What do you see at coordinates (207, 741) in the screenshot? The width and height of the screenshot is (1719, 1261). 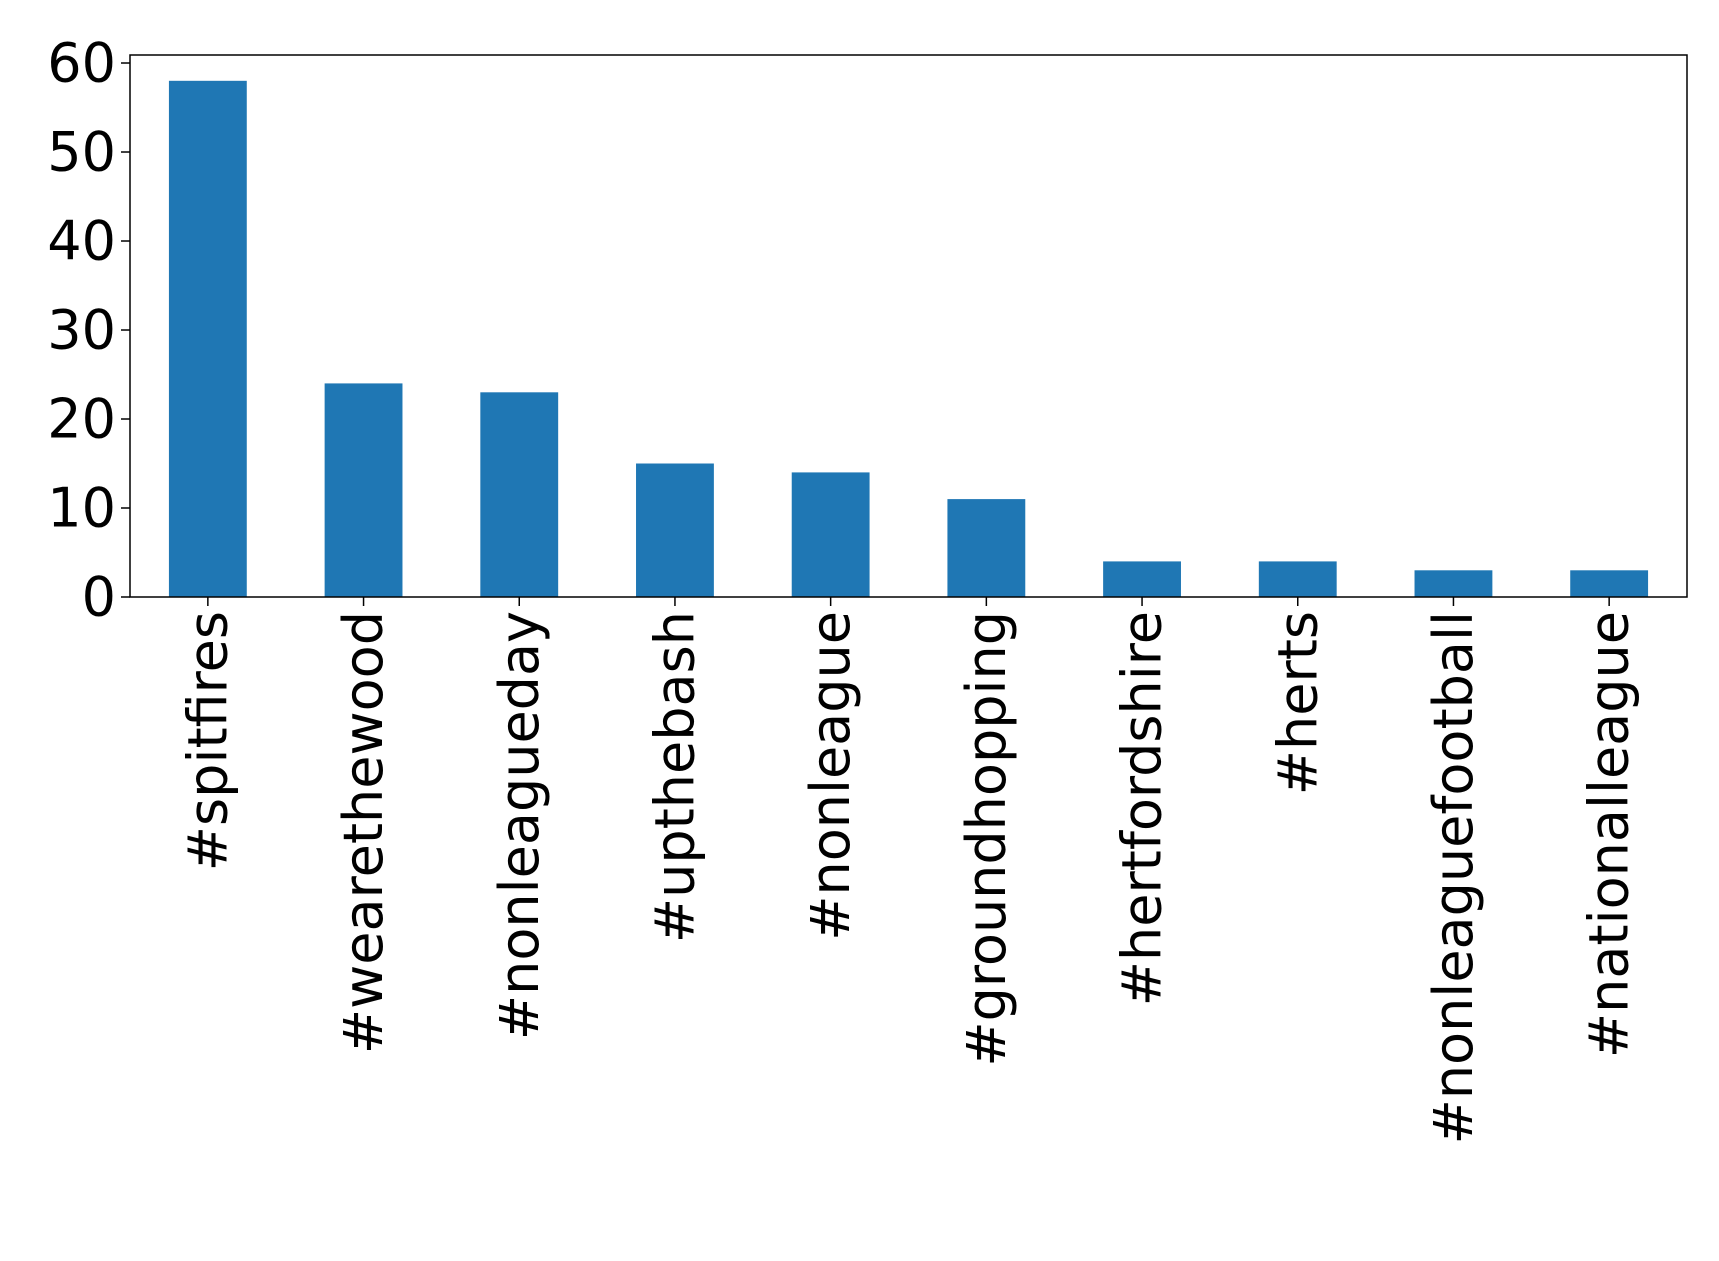 I see `x-tick-label: #spitfires` at bounding box center [207, 741].